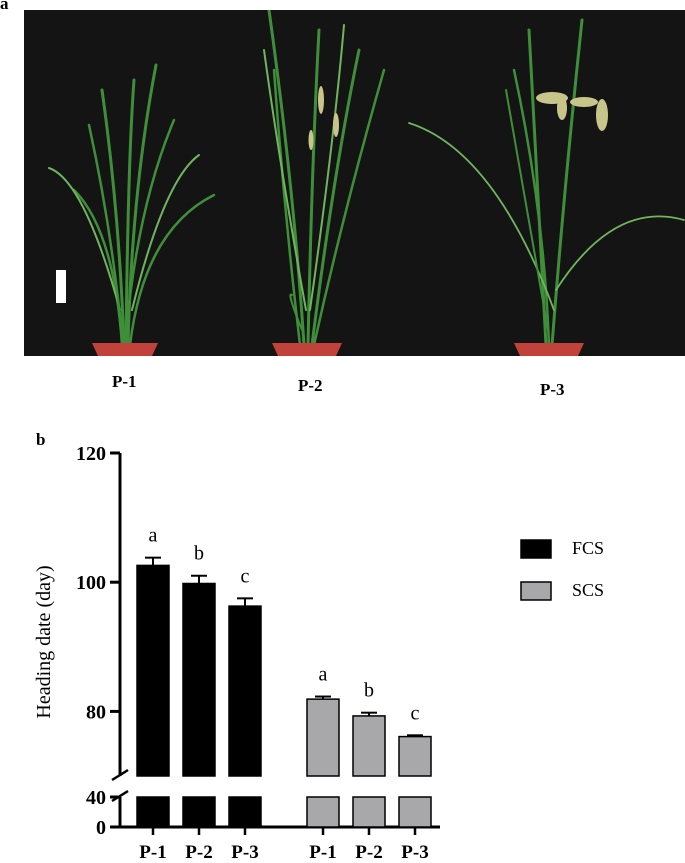 The height and width of the screenshot is (863, 685). I want to click on panel-b-letter: b, so click(41, 439).